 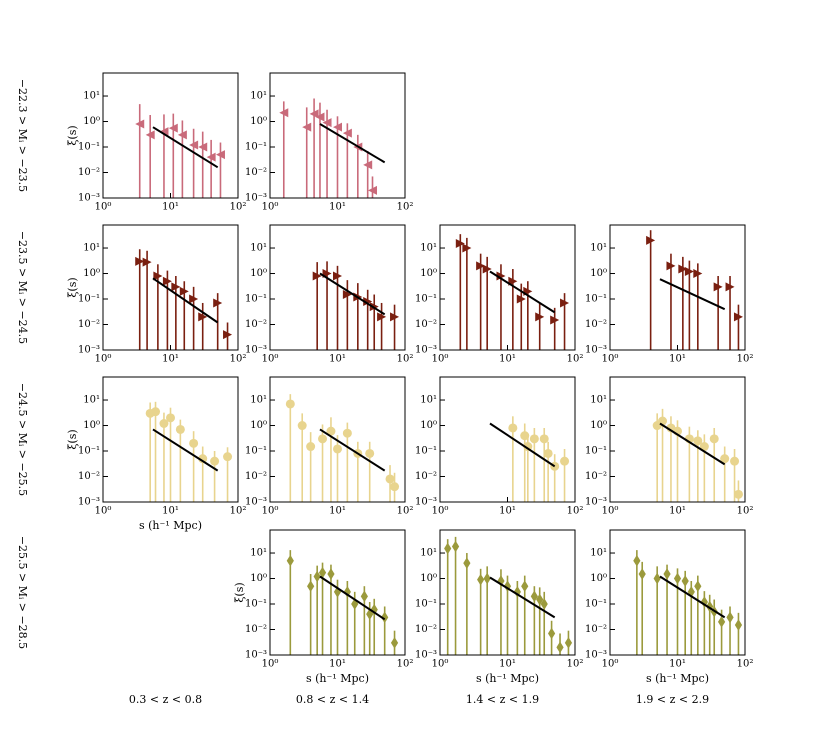 I want to click on column-label: 1.9 < z < 2.9, so click(x=672, y=699).